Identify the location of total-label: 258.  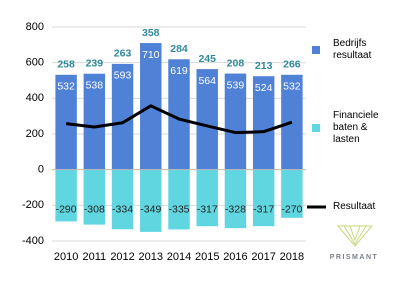
(66, 65).